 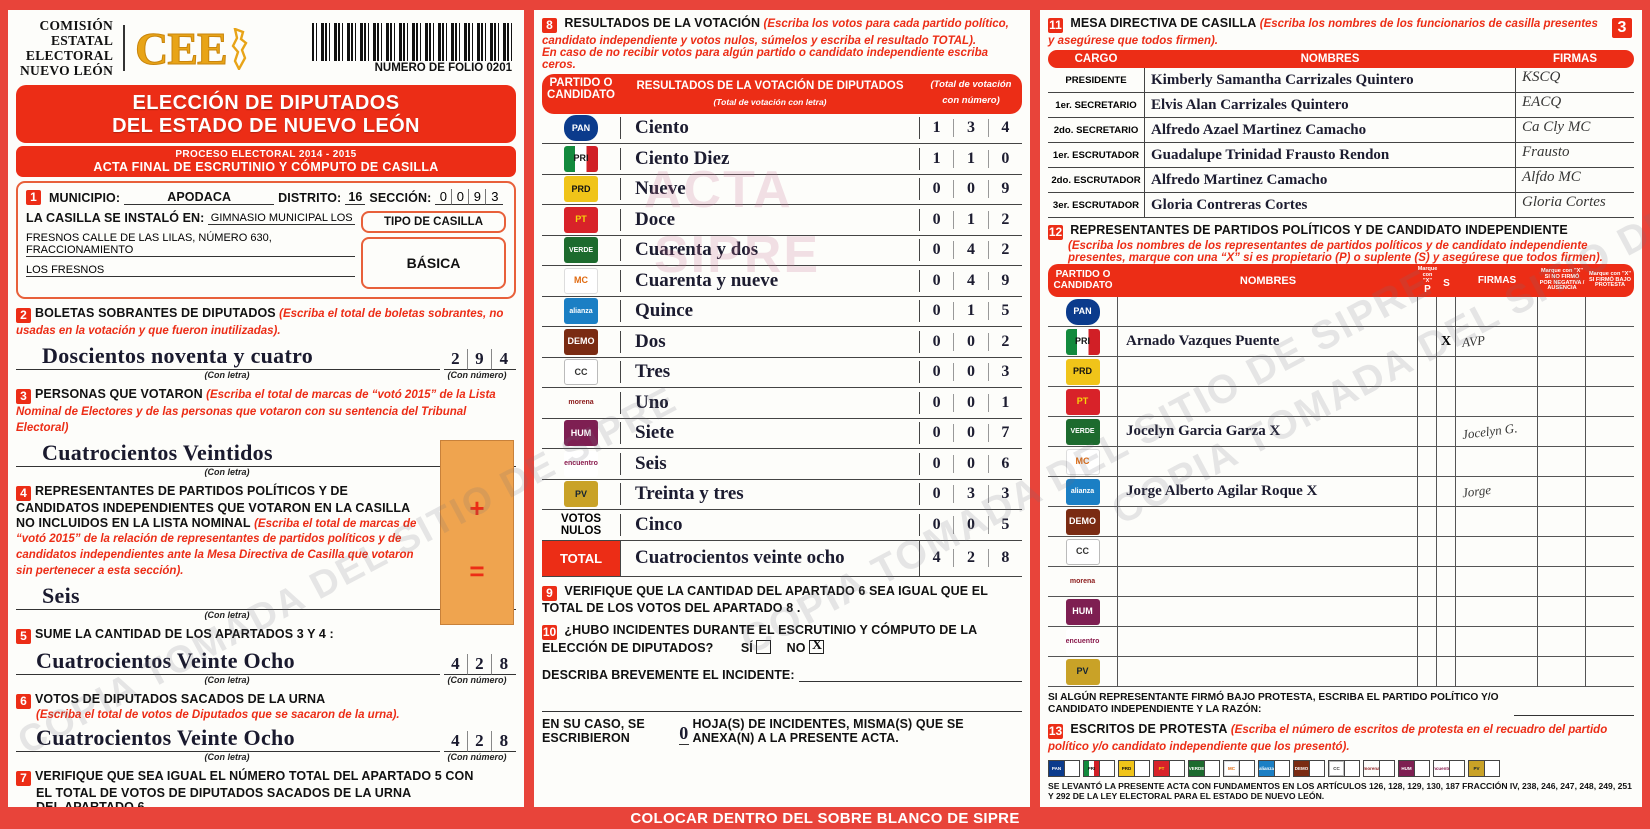 What do you see at coordinates (1330, 105) in the screenshot?
I see `mesa-nombre: Elvis Alan Carrizales Quintero` at bounding box center [1330, 105].